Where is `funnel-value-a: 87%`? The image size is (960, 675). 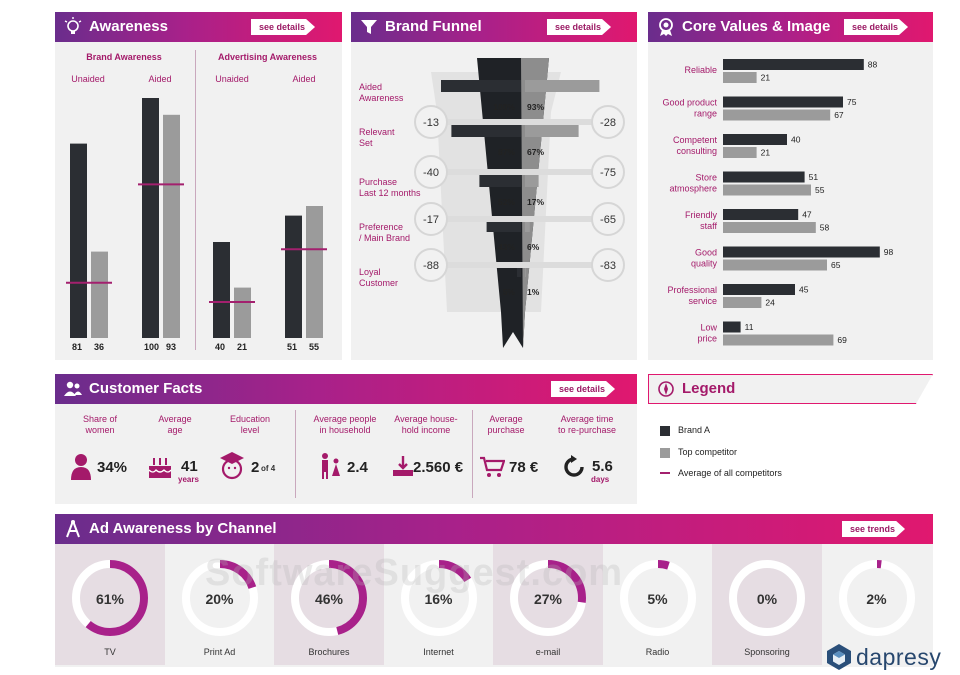
funnel-value-a: 87% is located at coordinates (506, 152).